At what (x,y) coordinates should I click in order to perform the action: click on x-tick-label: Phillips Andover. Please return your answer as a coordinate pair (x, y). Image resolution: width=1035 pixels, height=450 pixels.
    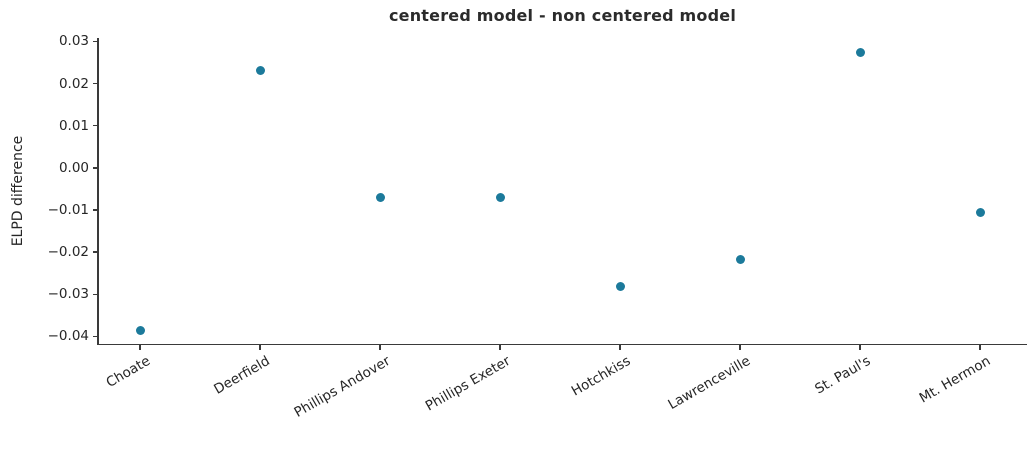
    Looking at the image, I should click on (342, 387).